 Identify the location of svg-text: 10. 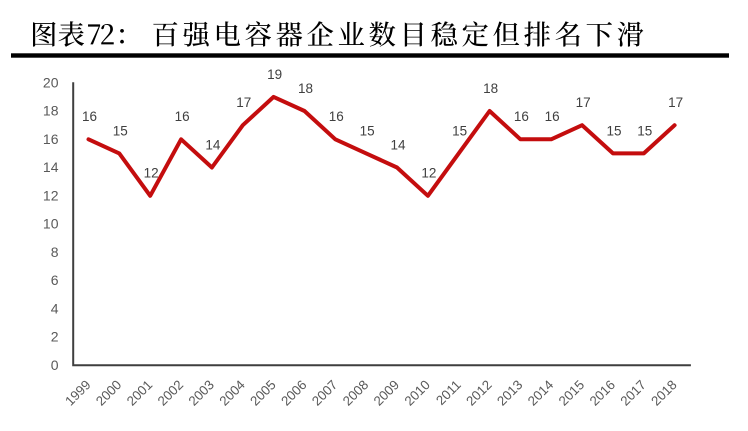
(51, 224).